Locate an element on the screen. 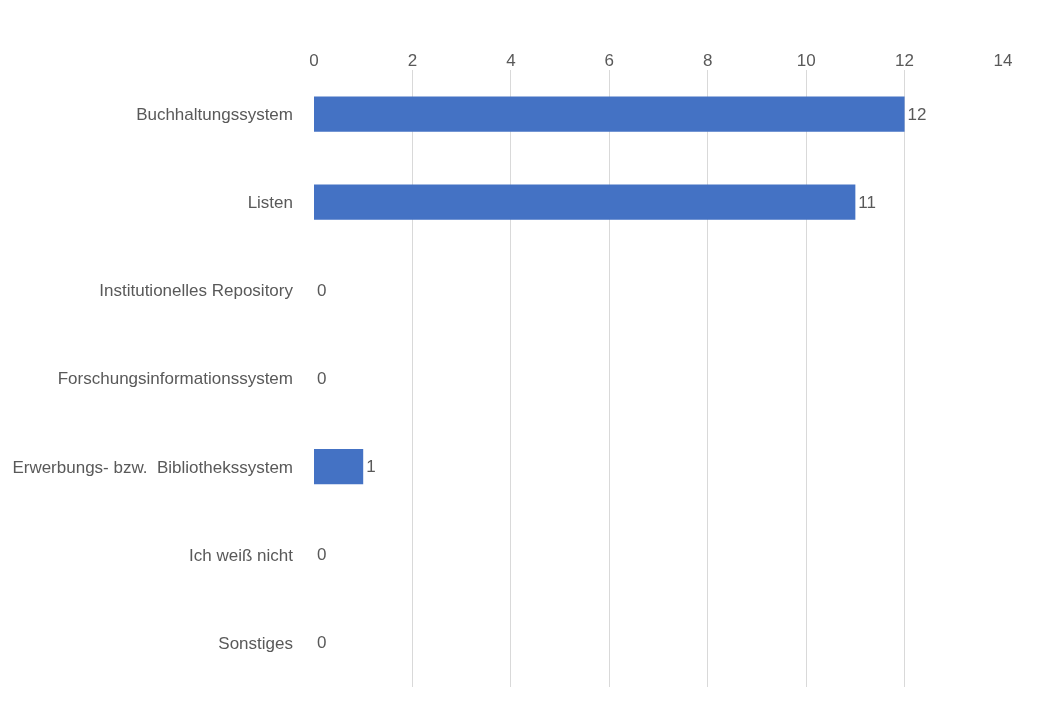 This screenshot has height=707, width=1043. y-tick-label: Ich weiß nicht is located at coordinates (241, 555).